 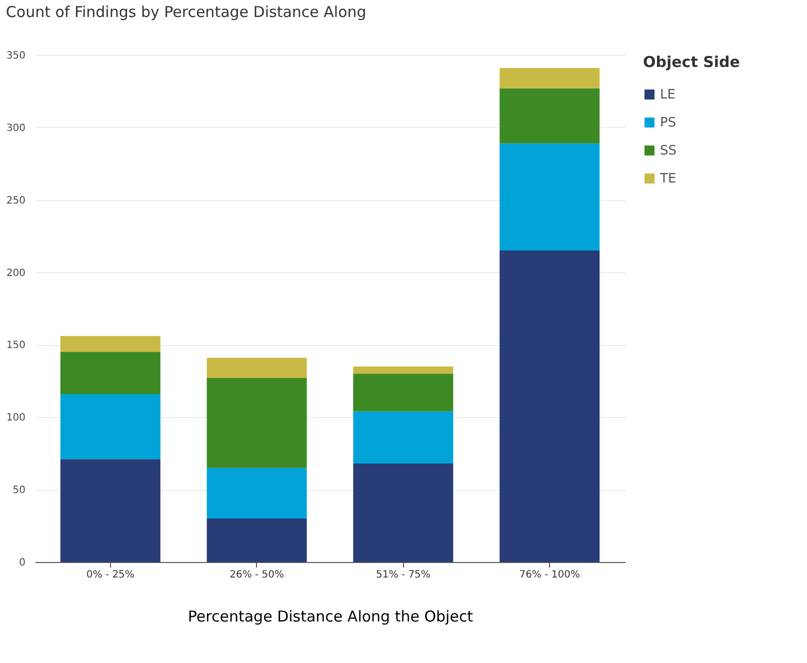 What do you see at coordinates (16, 128) in the screenshot?
I see `y-tick-label: 300` at bounding box center [16, 128].